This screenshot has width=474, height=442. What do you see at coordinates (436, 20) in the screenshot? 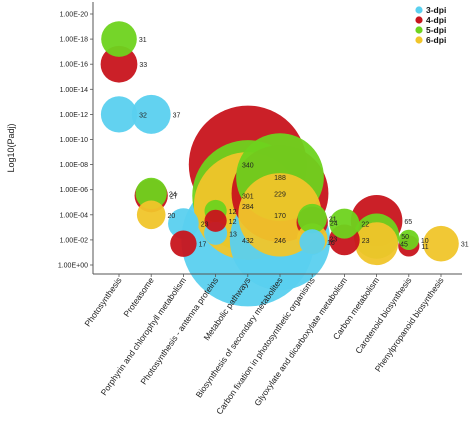
I see `legend-label: 4-dpi` at bounding box center [436, 20].